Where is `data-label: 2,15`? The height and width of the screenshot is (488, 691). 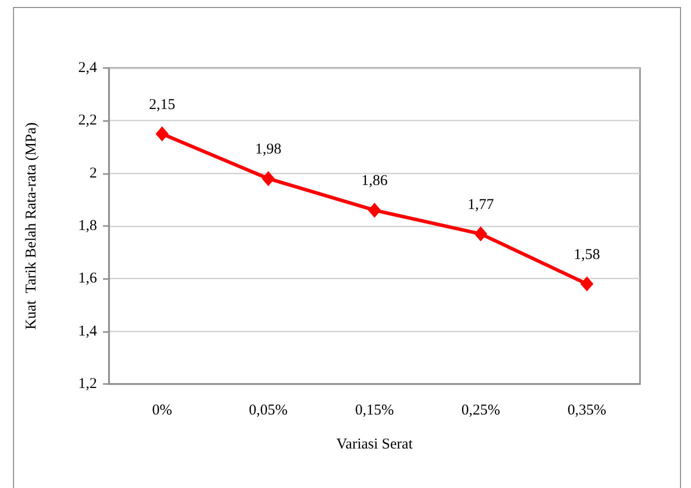 data-label: 2,15 is located at coordinates (162, 104).